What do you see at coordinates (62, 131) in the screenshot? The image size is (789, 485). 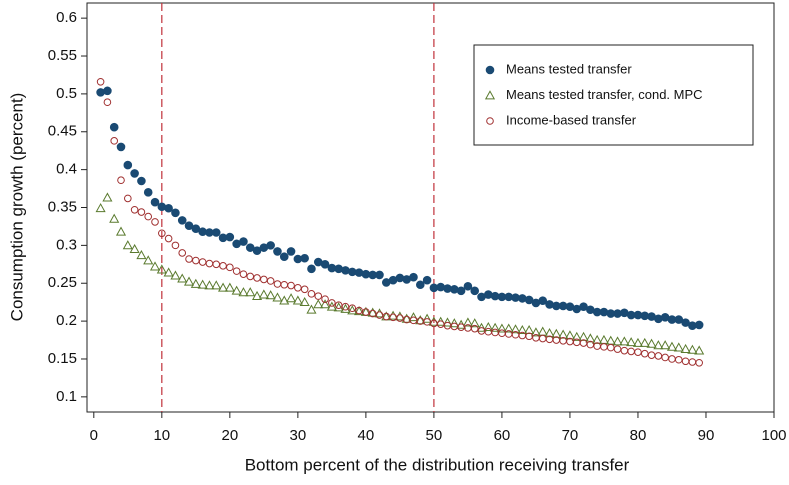 I see `y-tick-label: 0.45` at bounding box center [62, 131].